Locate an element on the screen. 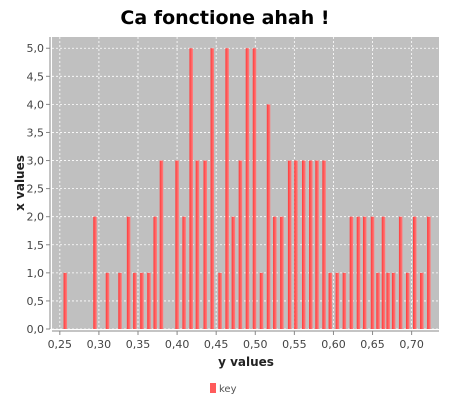 The height and width of the screenshot is (400, 450). x-tick-label: 0,60 is located at coordinates (333, 344).